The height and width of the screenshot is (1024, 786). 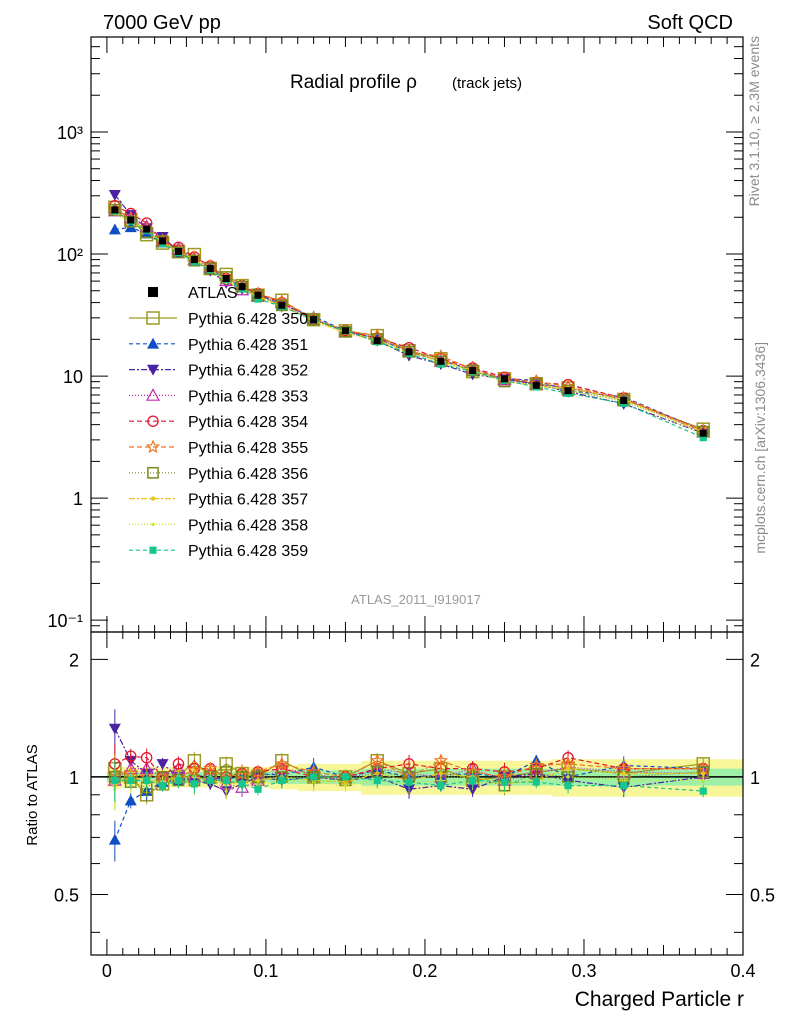 What do you see at coordinates (742, 971) in the screenshot?
I see `x-tick-label: 0.4` at bounding box center [742, 971].